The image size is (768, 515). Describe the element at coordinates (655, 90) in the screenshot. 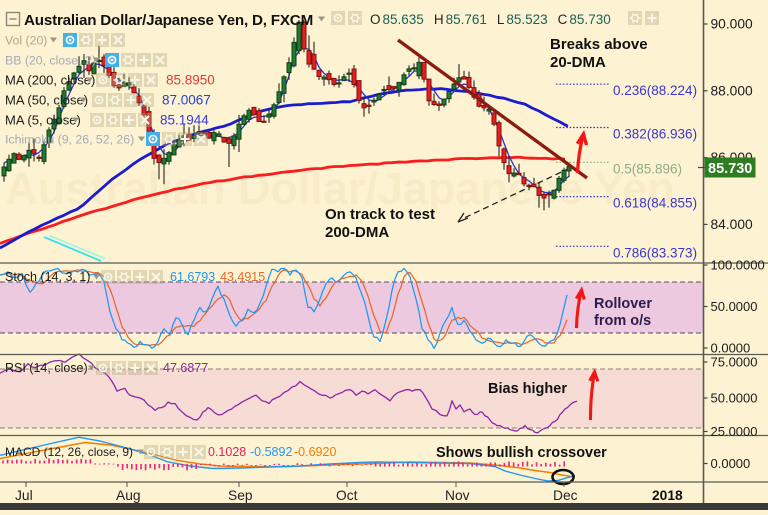

I see `svg-text: 0.236(88.224)` at that location.